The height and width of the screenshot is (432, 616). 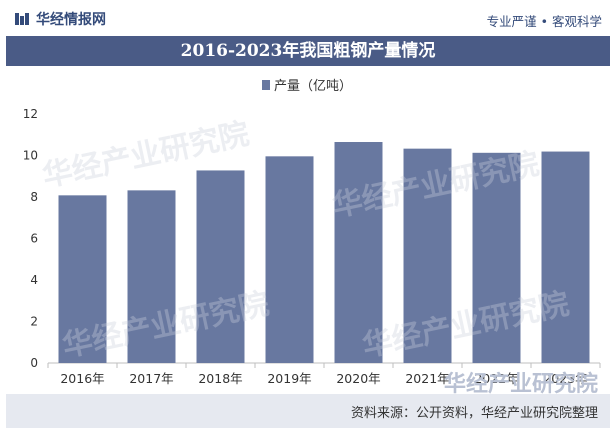 I want to click on x-tick-label: 2020年, so click(x=358, y=378).